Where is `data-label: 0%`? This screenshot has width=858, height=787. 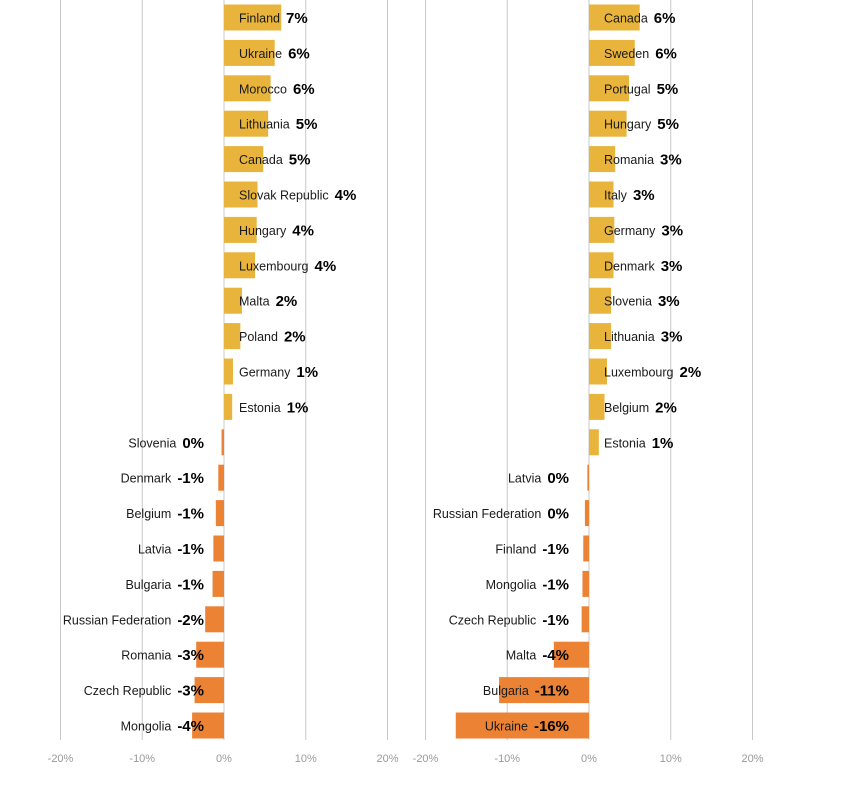 data-label: 0% is located at coordinates (558, 478).